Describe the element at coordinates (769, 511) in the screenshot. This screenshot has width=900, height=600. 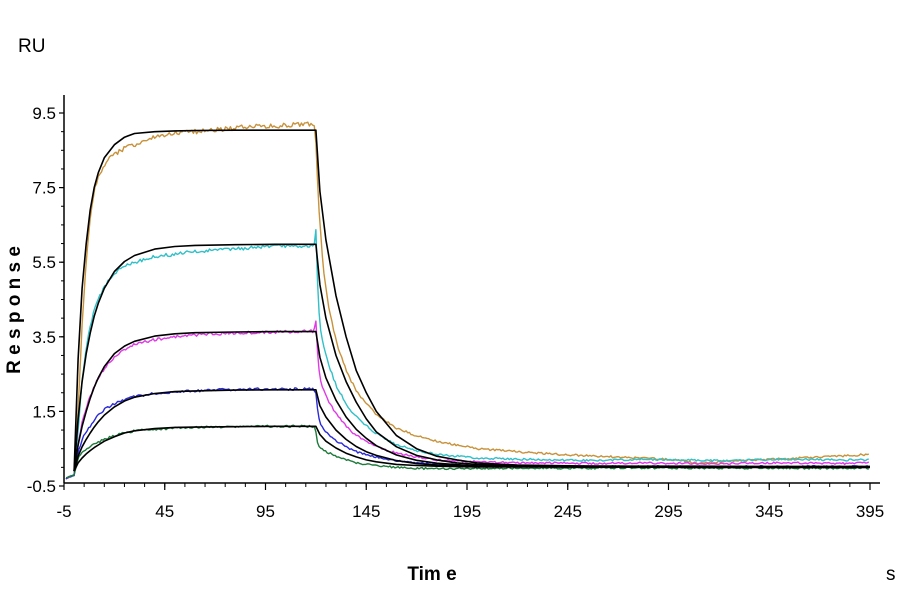
I see `x-tick-label: 345` at that location.